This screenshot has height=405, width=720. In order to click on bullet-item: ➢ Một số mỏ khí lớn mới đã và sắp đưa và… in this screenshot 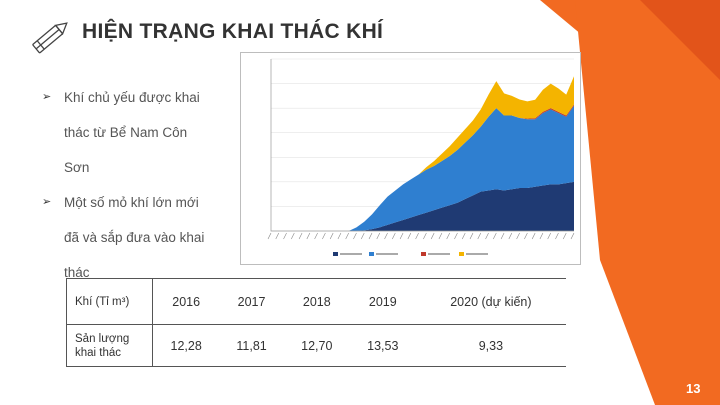, I will do `click(134, 237)`.